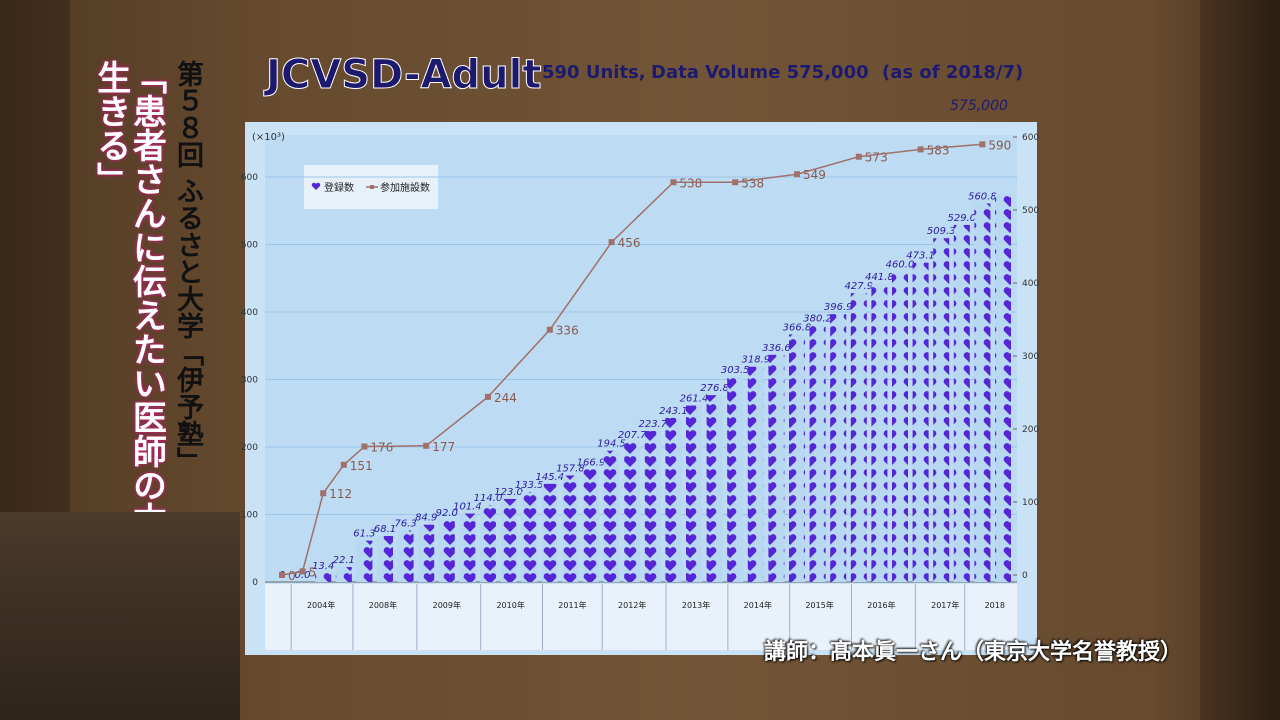  What do you see at coordinates (570, 468) in the screenshot?
I see `bar-value-label: 157.8` at bounding box center [570, 468].